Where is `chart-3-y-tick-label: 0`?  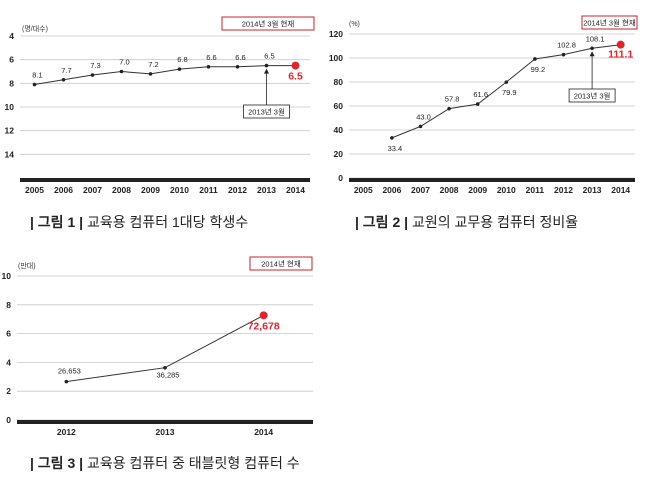 chart-3-y-tick-label: 0 is located at coordinates (8, 420).